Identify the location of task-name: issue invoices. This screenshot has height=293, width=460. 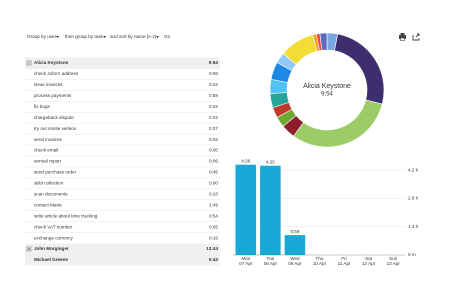
(48, 84).